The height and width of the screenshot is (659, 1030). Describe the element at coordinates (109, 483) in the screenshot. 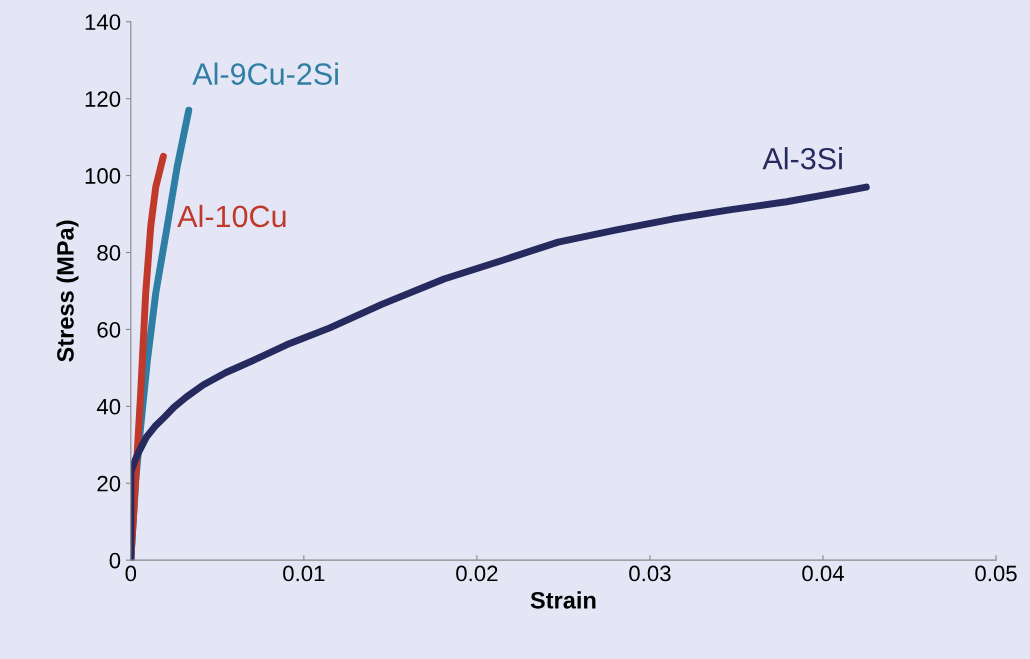

I see `y-tick-label: 20` at that location.